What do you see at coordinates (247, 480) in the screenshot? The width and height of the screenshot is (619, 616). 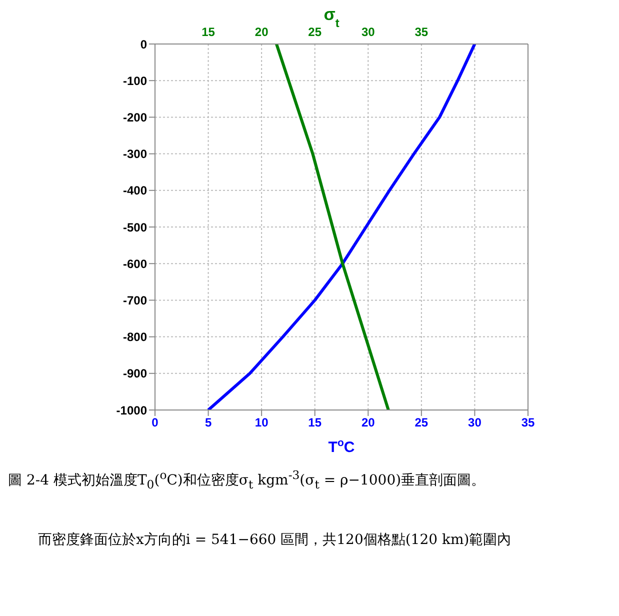 I see `text: 圖 2-4 模式初始溫度T$_{0}$($^{o}$C)和位密度σ$_{t}$ kgm$^{-3}$(σ$_{t}$ = ρ−1000)垂直剖面圖。` at bounding box center [247, 480].